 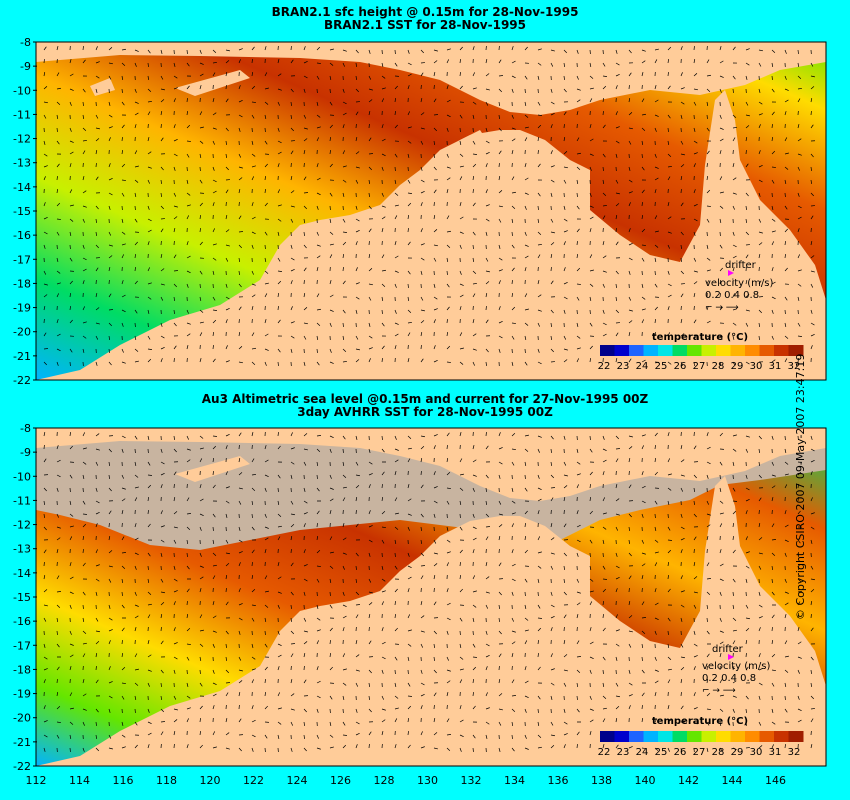 What do you see at coordinates (739, 283) in the screenshot?
I see `top-velocity-label: velocity (m/s)` at bounding box center [739, 283].